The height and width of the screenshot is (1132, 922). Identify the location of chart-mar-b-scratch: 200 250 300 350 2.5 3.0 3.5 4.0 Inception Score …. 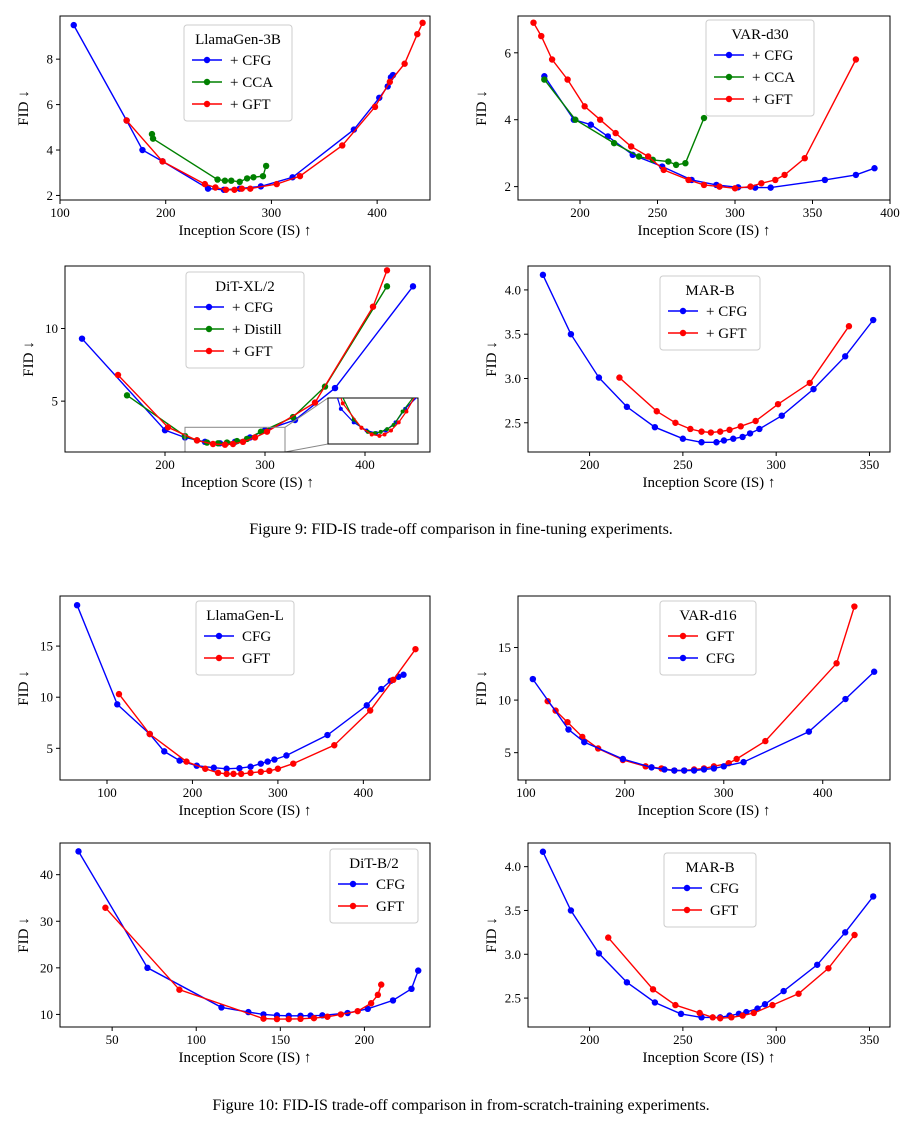
(687, 954).